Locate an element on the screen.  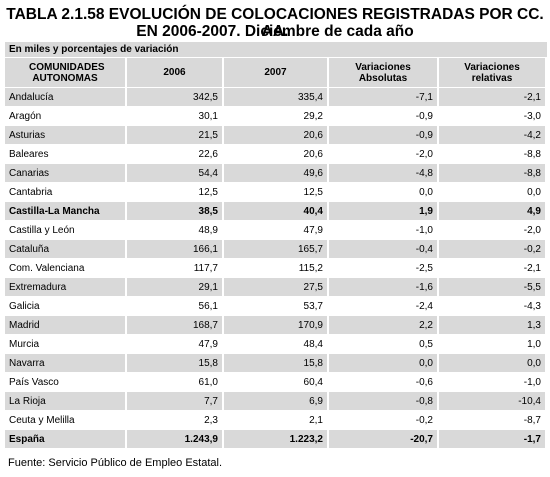
value-cell: -4,2 is located at coordinates (492, 135).